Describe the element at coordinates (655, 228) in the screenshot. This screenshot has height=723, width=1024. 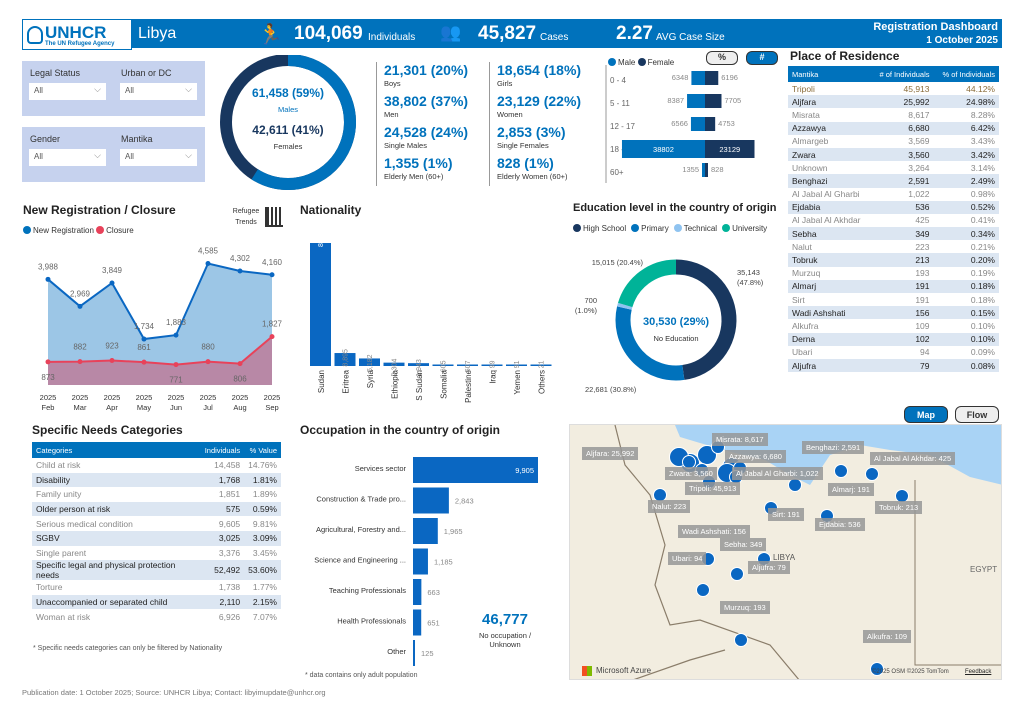
I see `legend-label: Primary` at that location.